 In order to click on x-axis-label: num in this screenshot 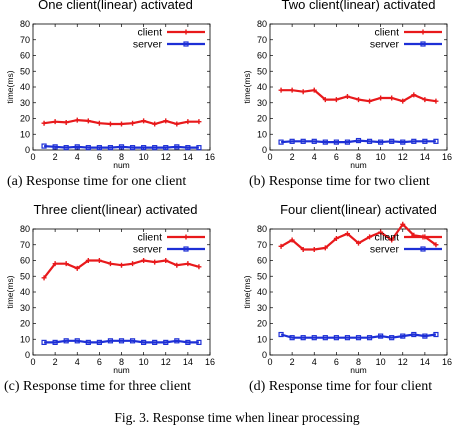, I will do `click(121, 165)`.